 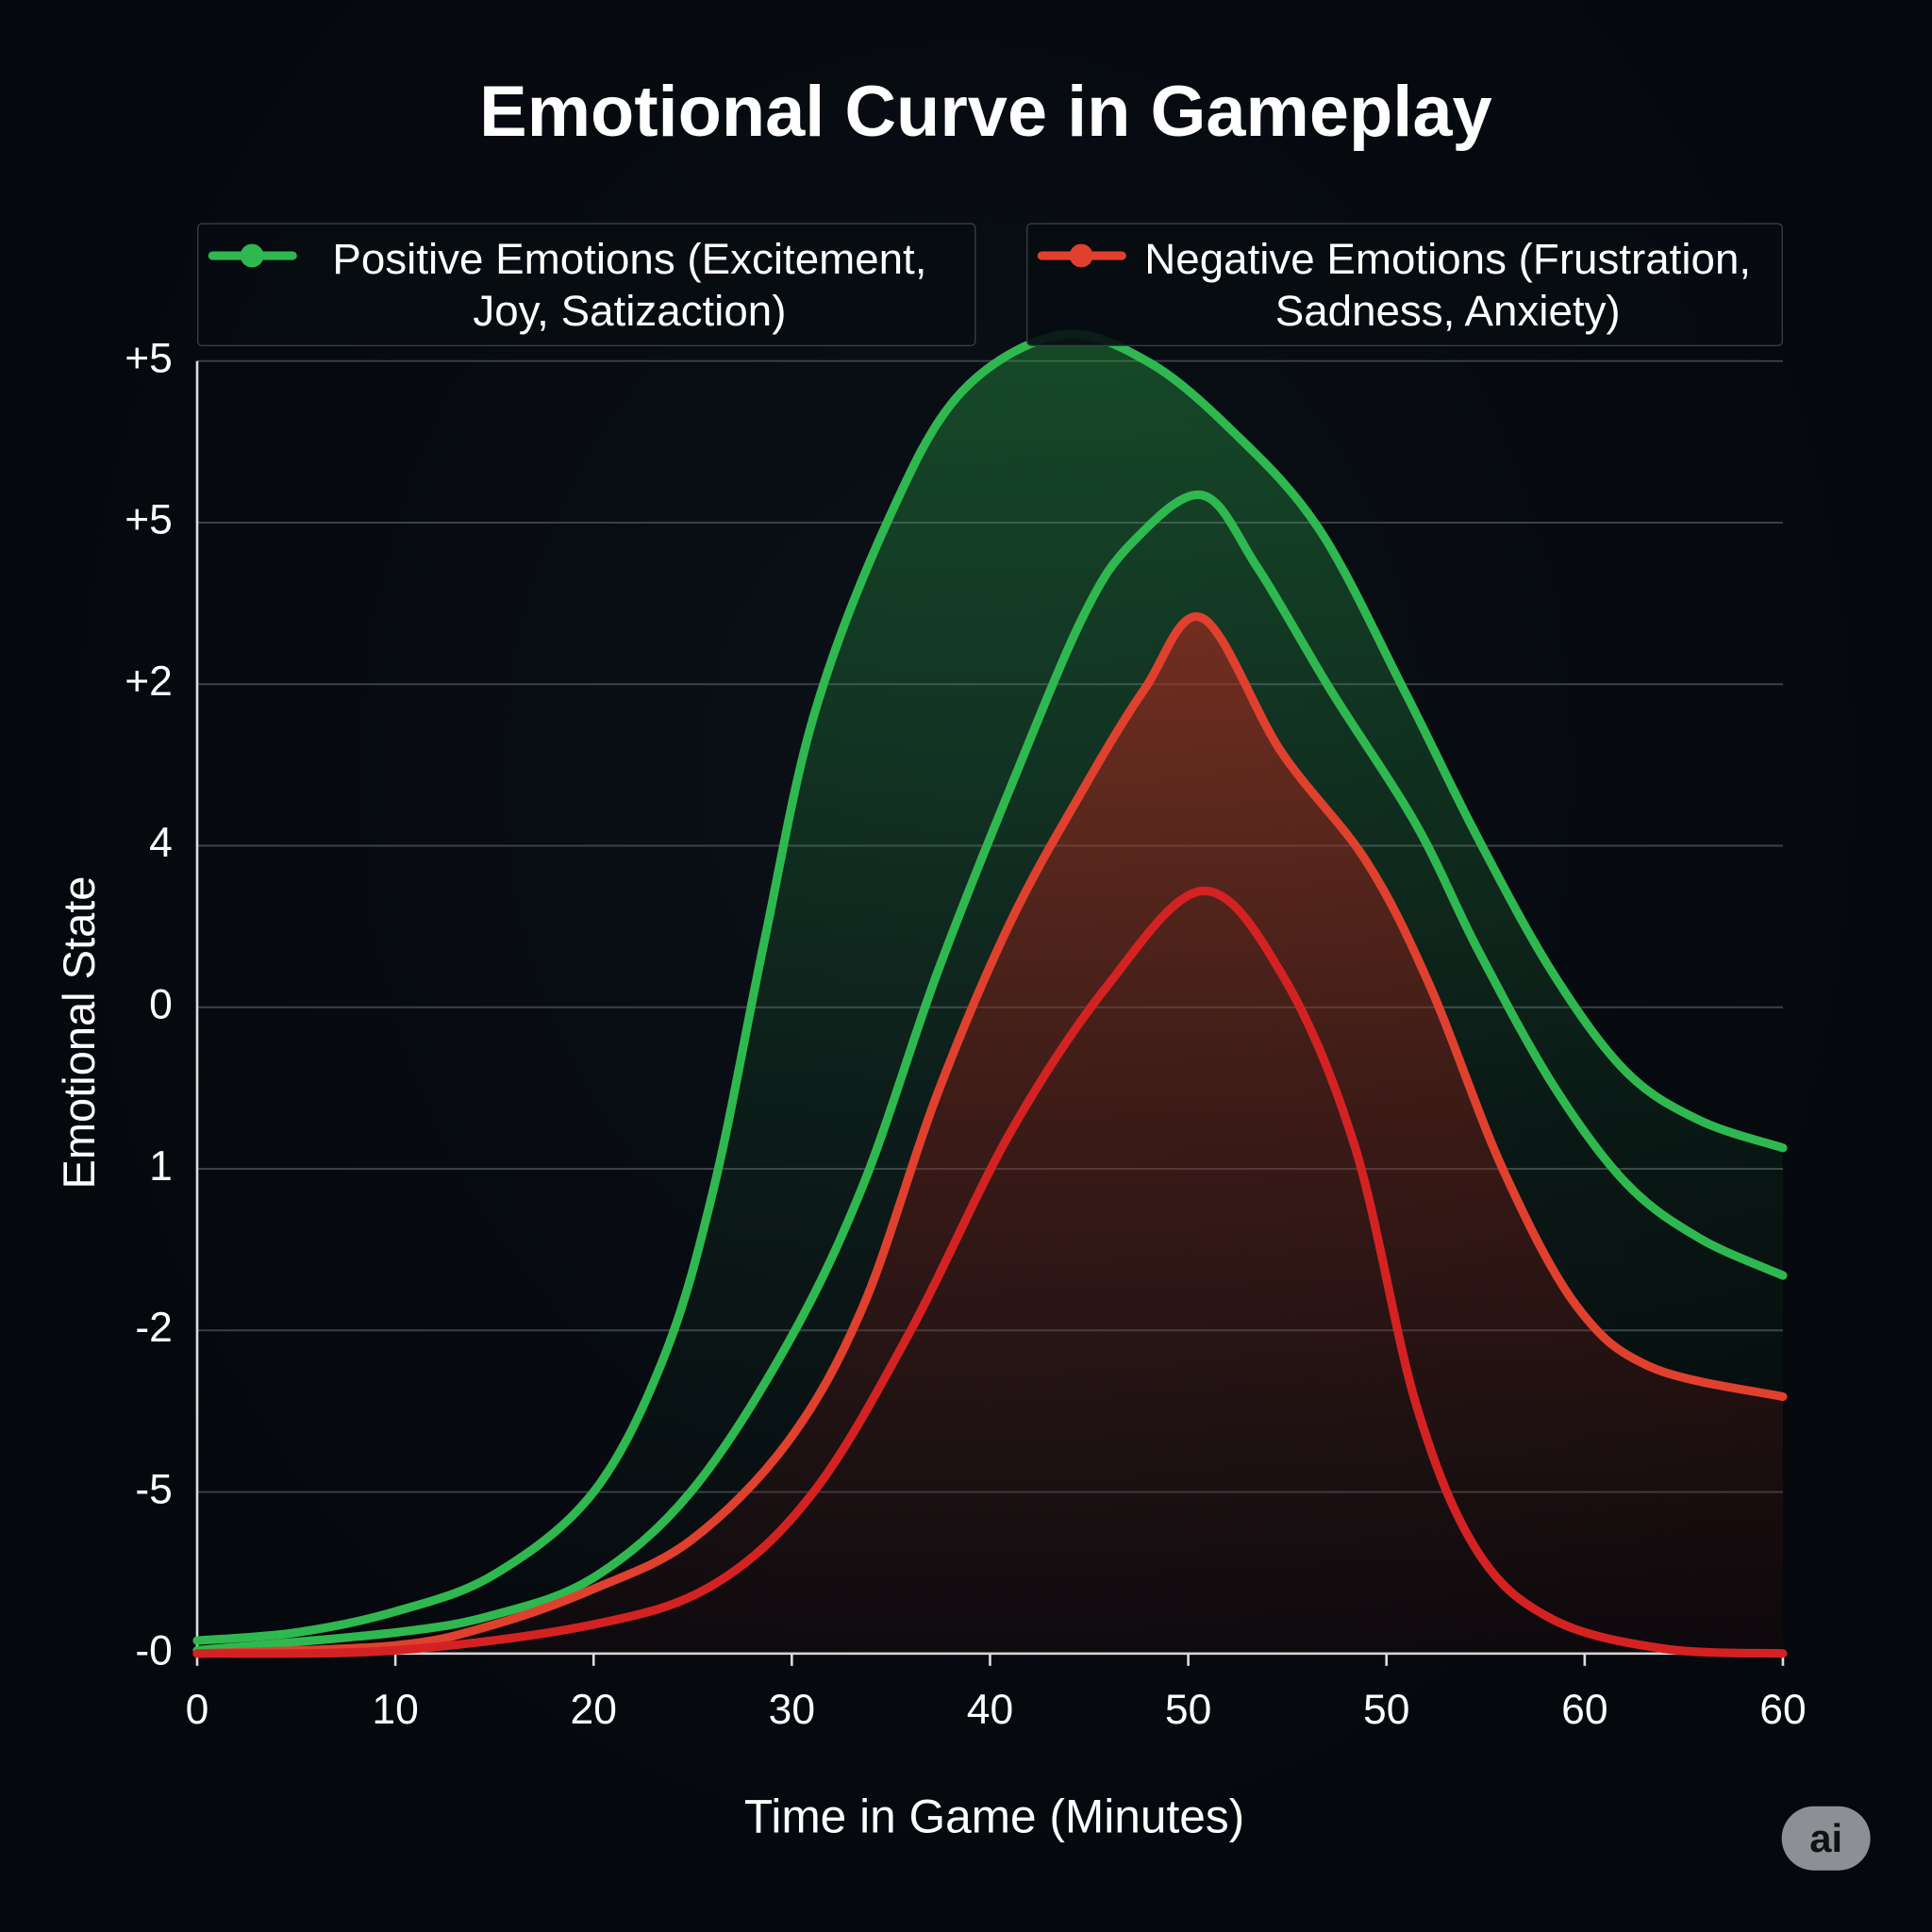 I want to click on chart-title: Emotional Curve in Gameplay, so click(x=985, y=112).